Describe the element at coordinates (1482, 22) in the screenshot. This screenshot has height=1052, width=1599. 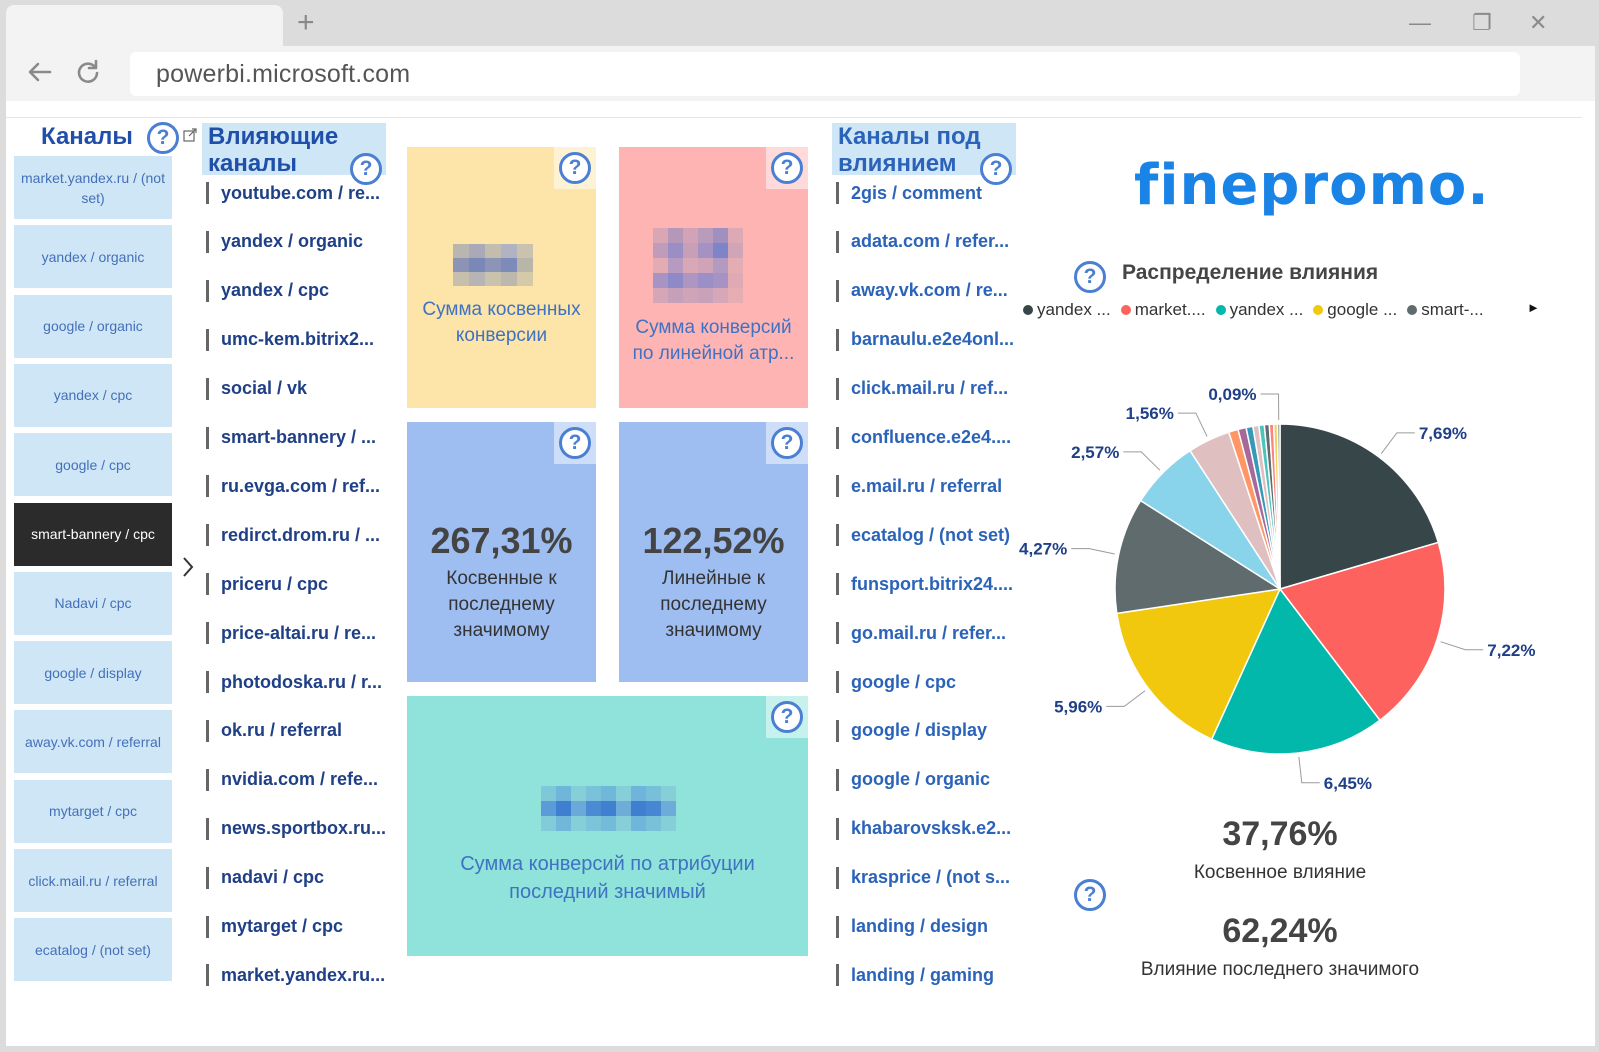
I see `restore-icon: ❐` at that location.